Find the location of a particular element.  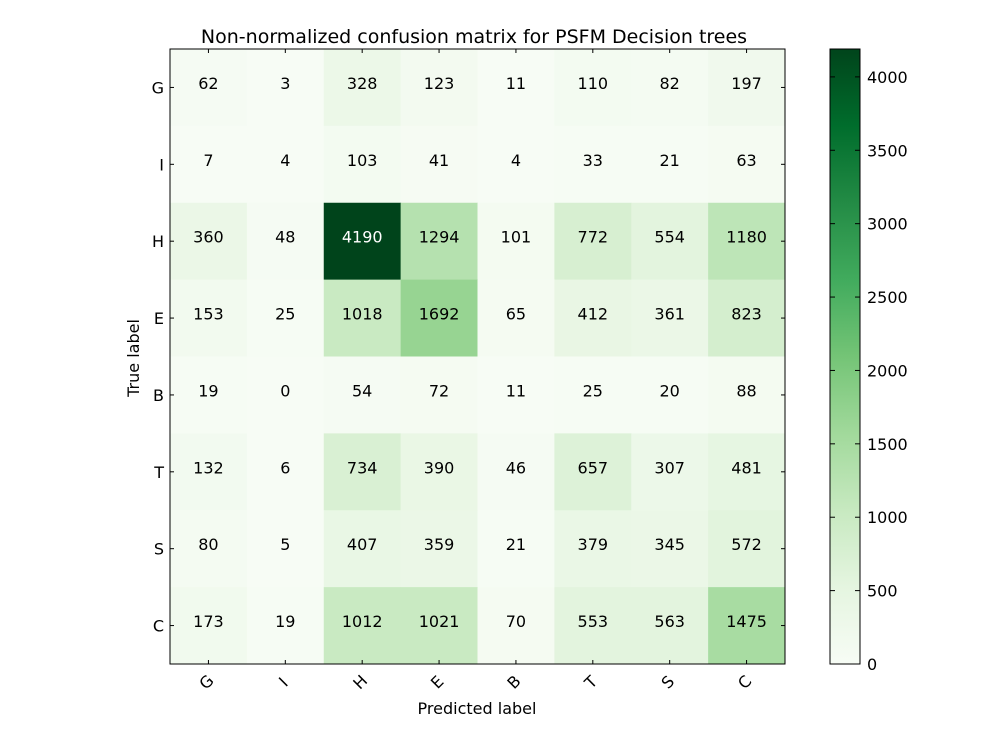

x-tick-label: B is located at coordinates (513, 682).